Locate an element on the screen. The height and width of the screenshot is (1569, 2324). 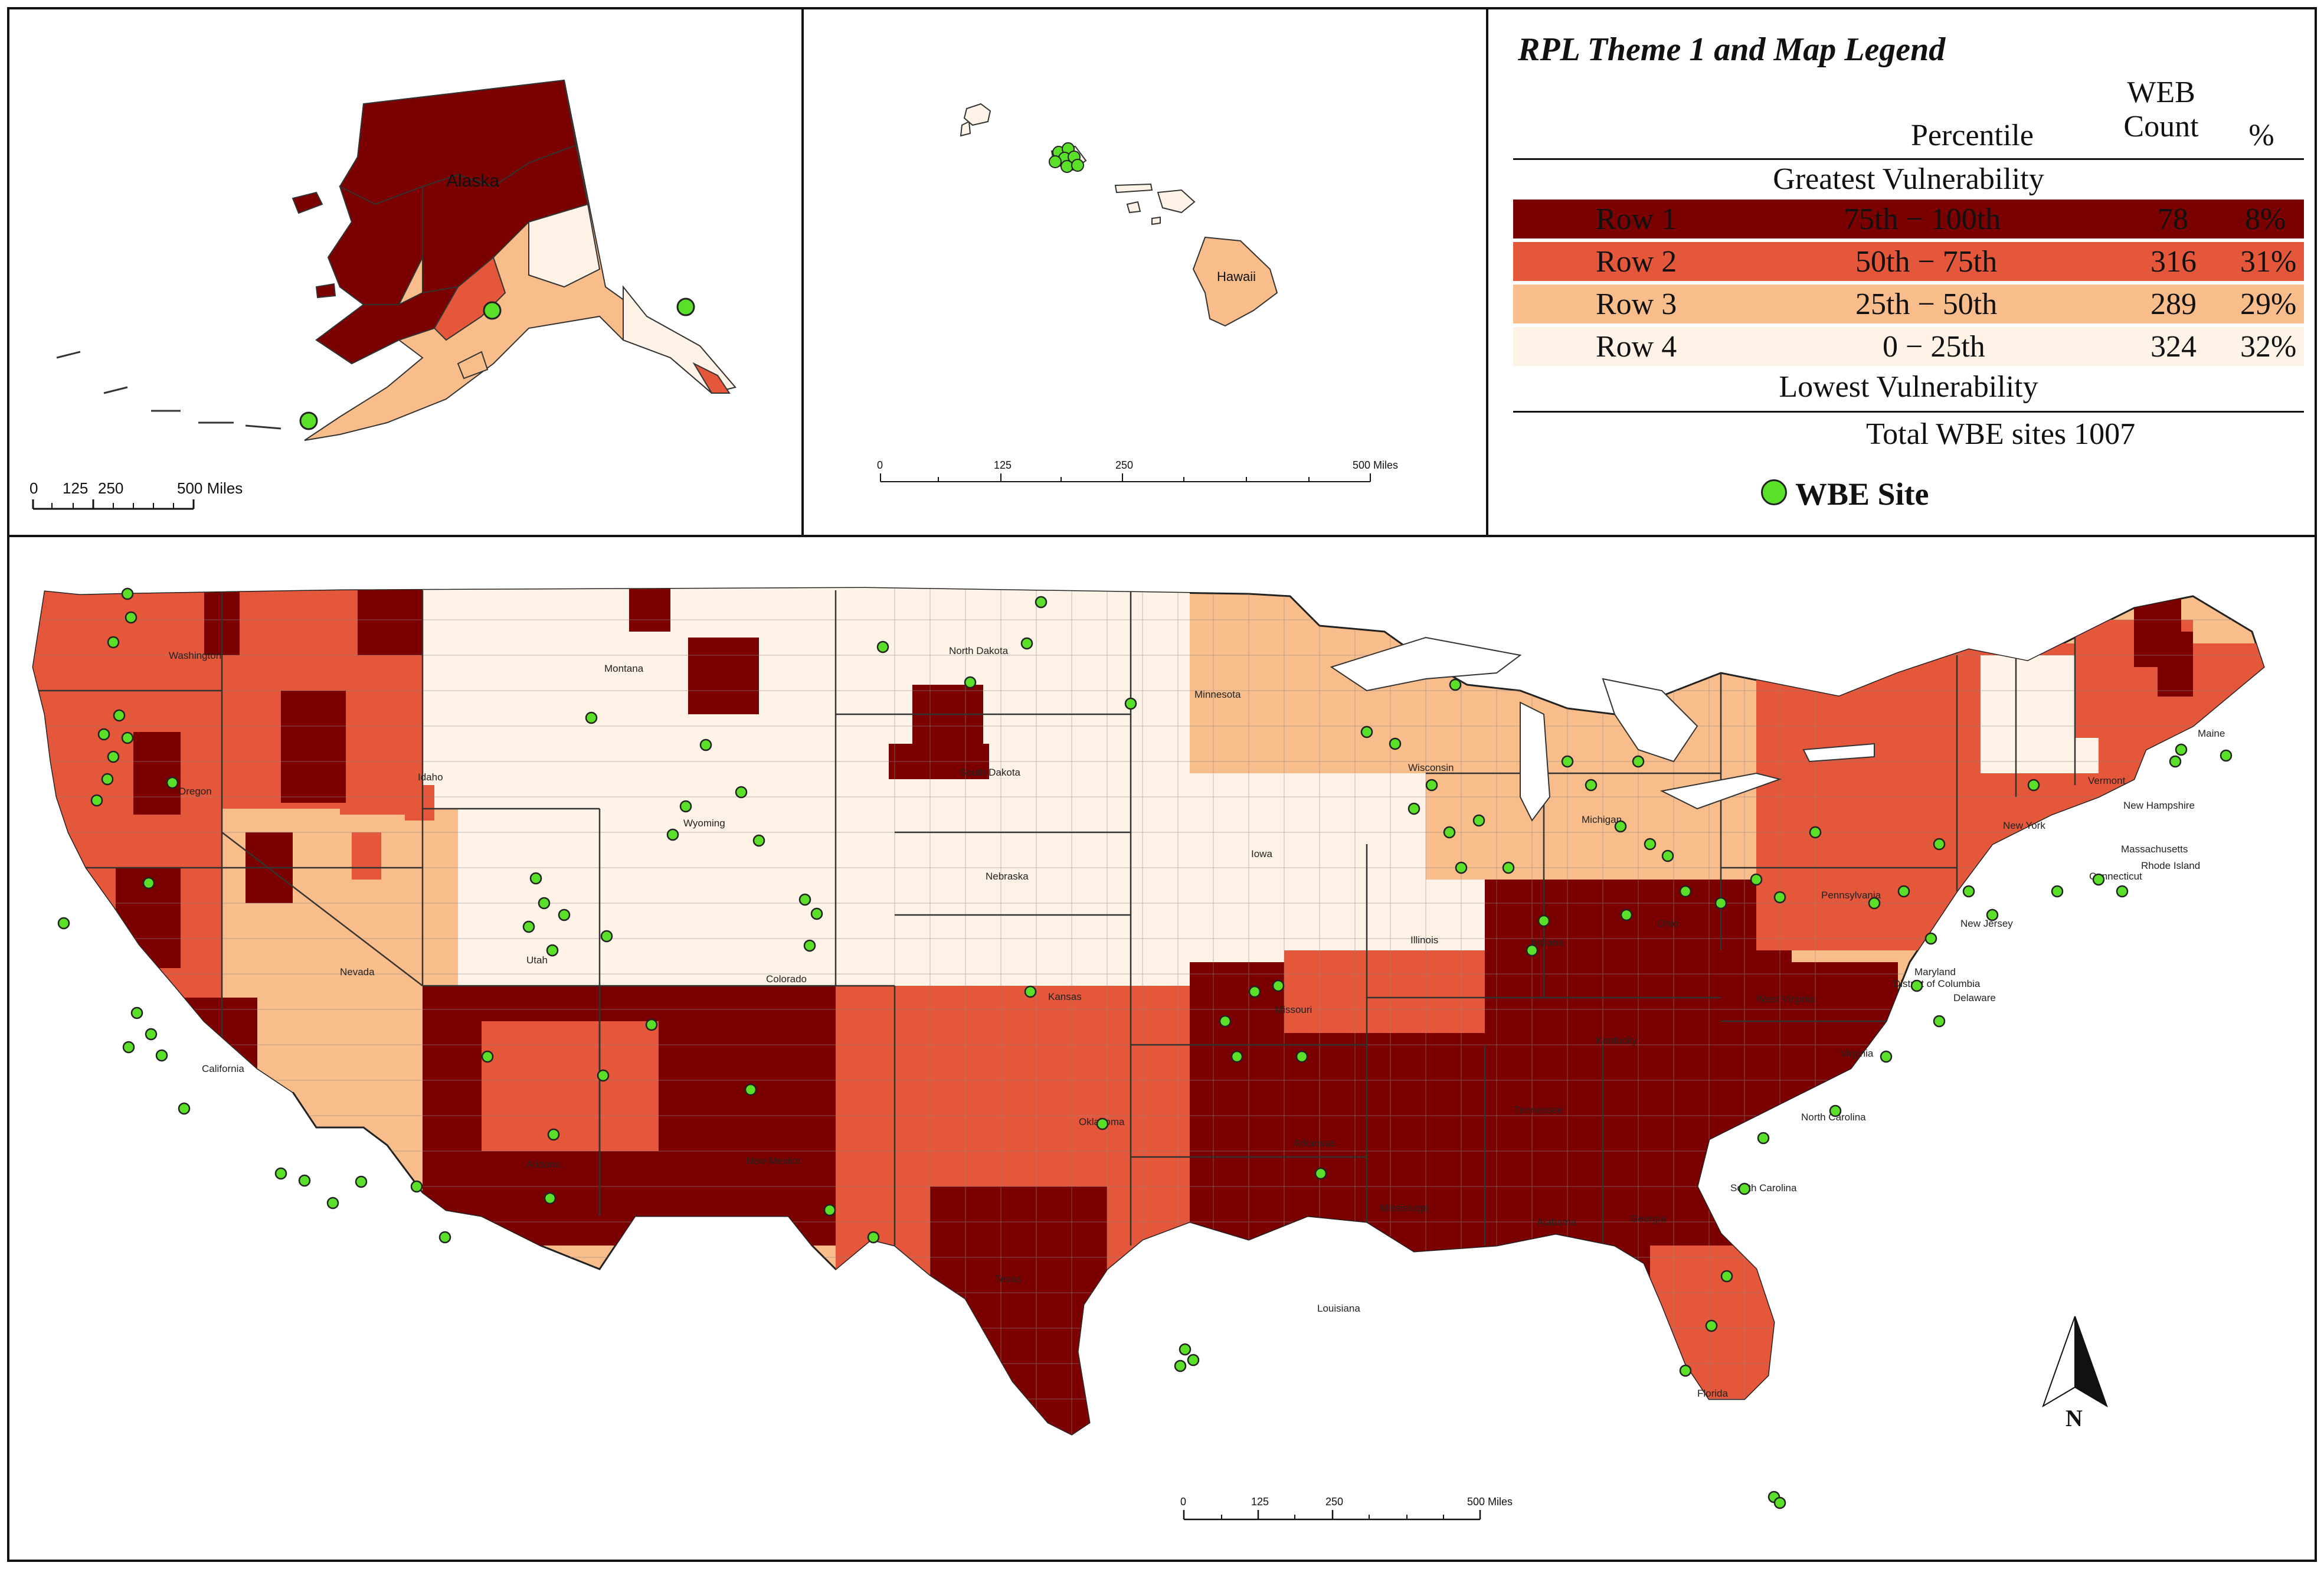
state-label-west-virginia: West Virginia is located at coordinates (1786, 999).